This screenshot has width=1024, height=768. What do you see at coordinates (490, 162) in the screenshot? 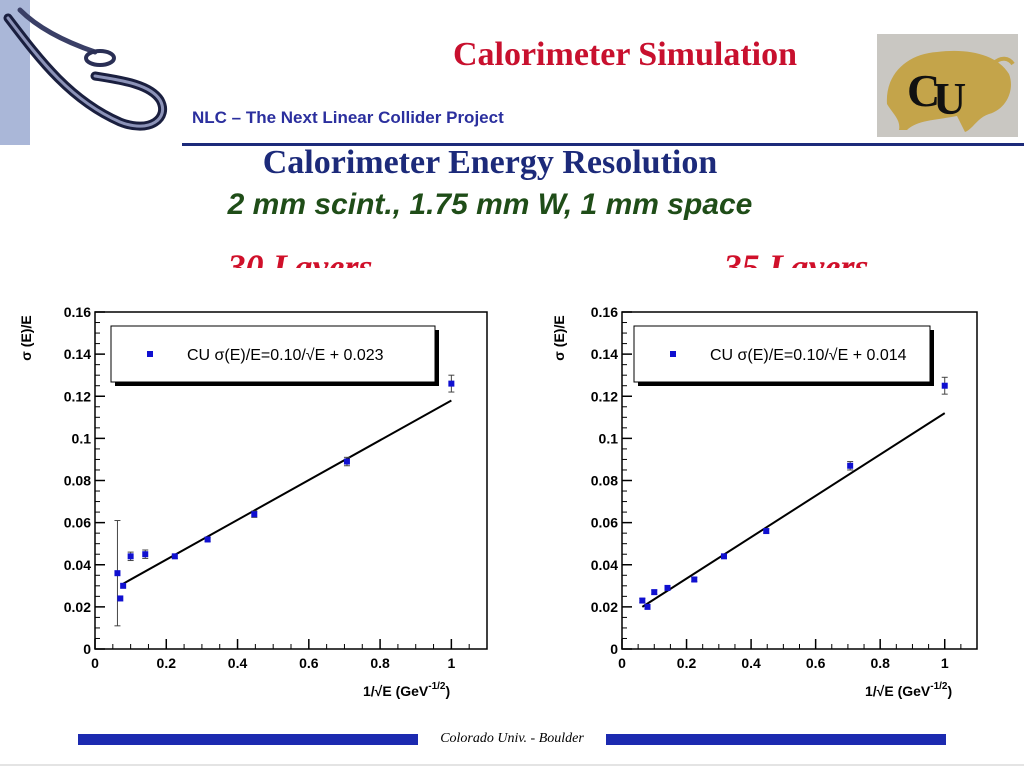
I see `main-title: Calorimeter Energy Resolution` at bounding box center [490, 162].